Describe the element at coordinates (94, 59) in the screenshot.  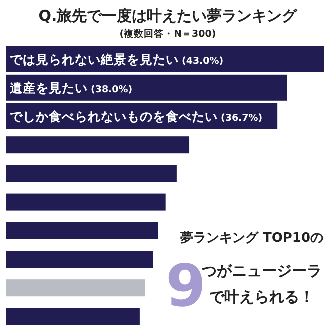
I see `y-tick-label: では見られない絶景を見たい` at that location.